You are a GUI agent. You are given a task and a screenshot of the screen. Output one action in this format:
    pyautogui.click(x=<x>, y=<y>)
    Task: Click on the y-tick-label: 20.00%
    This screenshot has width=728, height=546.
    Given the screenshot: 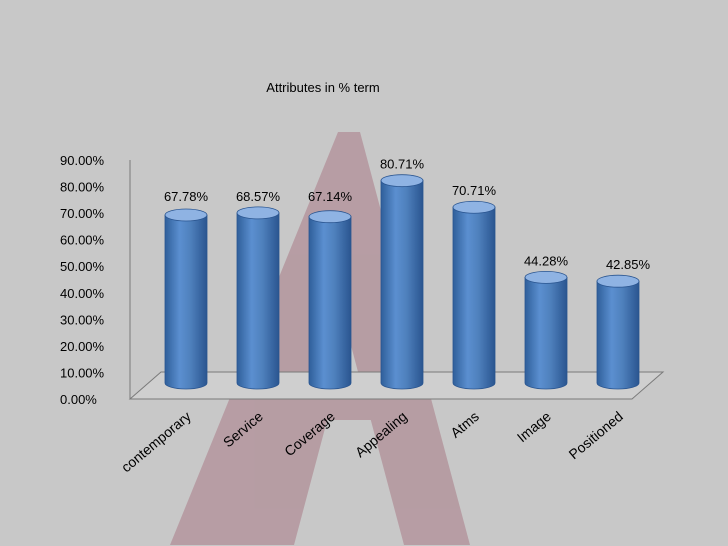 What is the action you would take?
    pyautogui.click(x=82, y=346)
    